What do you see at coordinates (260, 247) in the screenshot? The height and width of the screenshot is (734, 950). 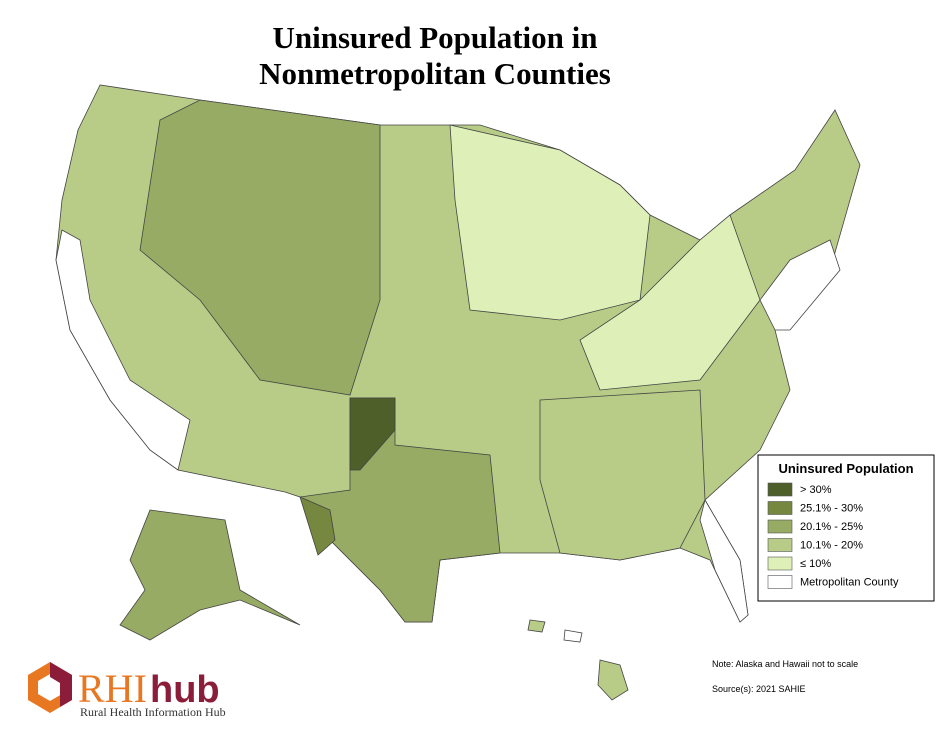 I see `mountain-region` at bounding box center [260, 247].